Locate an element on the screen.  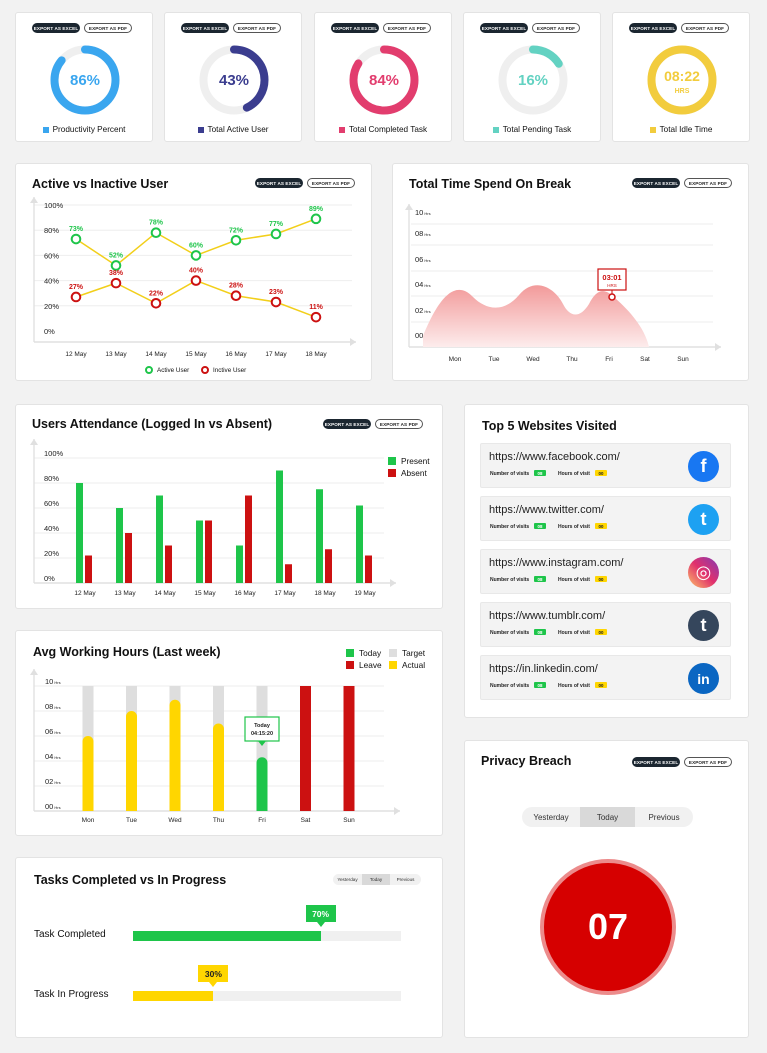
legend-active-user: Active User is located at coordinates (167, 370).